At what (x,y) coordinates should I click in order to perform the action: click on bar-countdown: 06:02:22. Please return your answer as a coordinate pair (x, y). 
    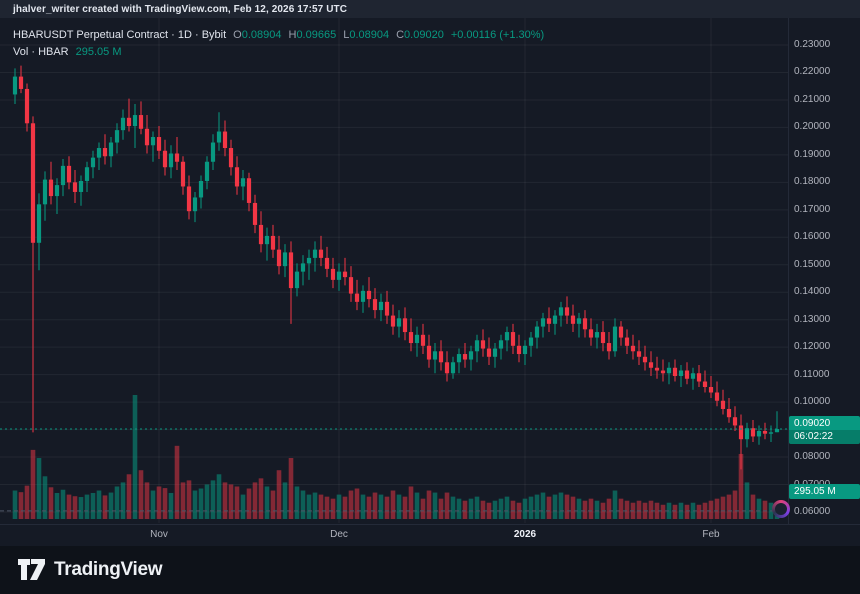
    Looking at the image, I should click on (824, 437).